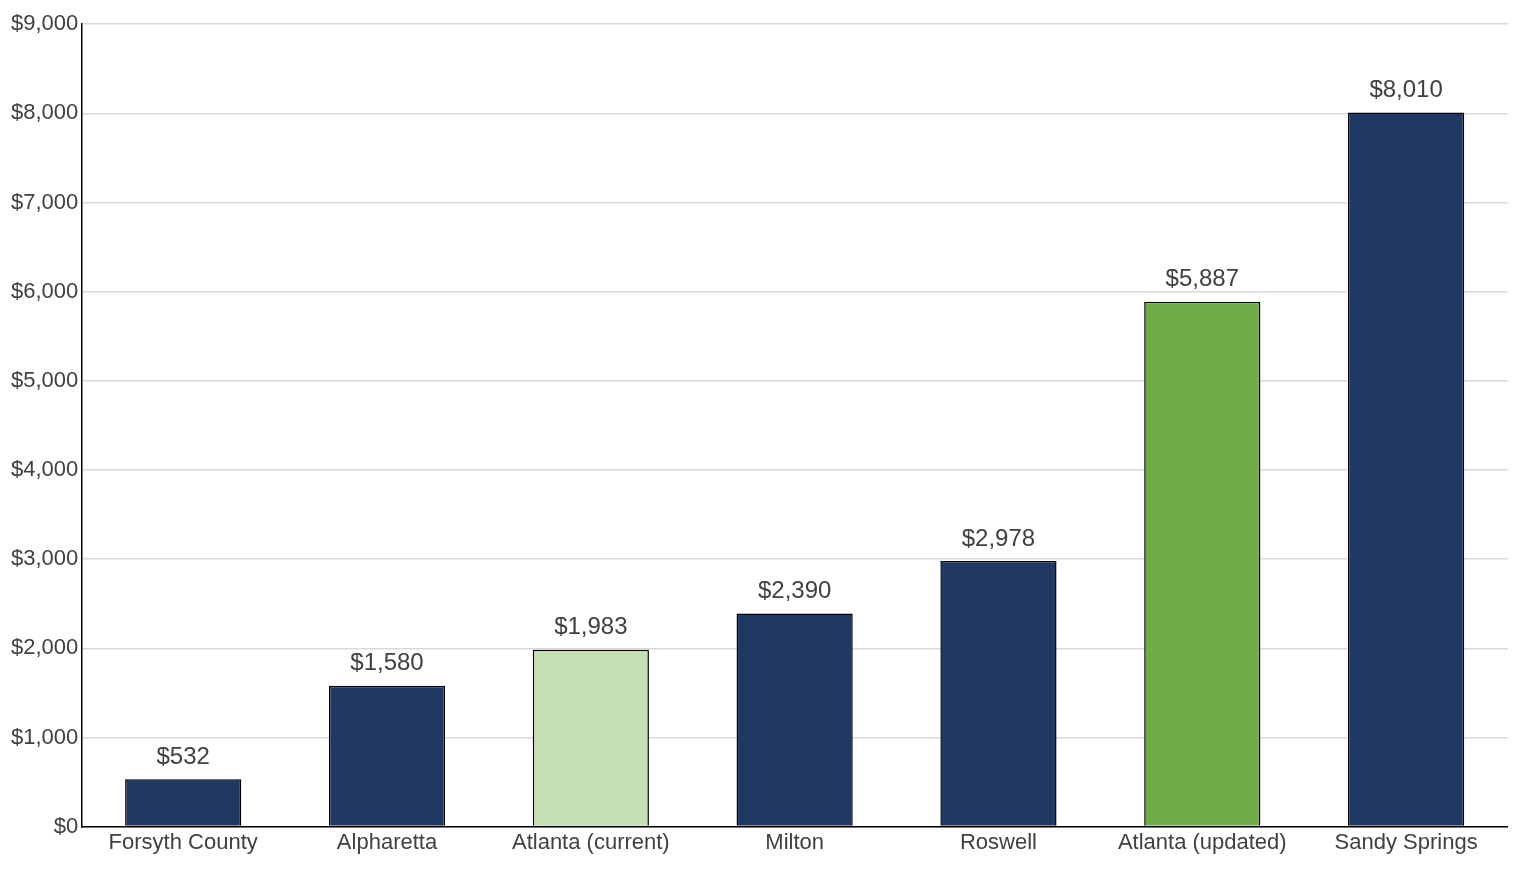  Describe the element at coordinates (44, 558) in the screenshot. I see `y-tick-label: $3,000` at that location.